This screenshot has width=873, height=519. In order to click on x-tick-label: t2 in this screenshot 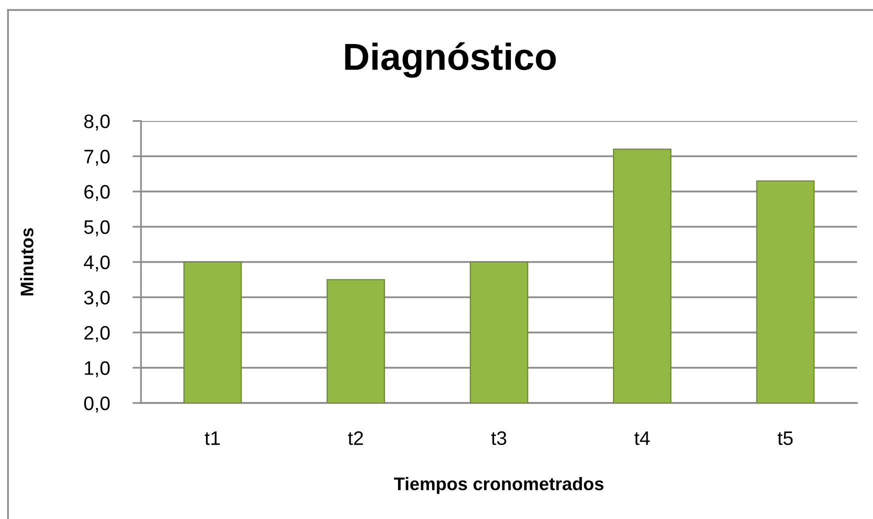, I will do `click(355, 438)`.